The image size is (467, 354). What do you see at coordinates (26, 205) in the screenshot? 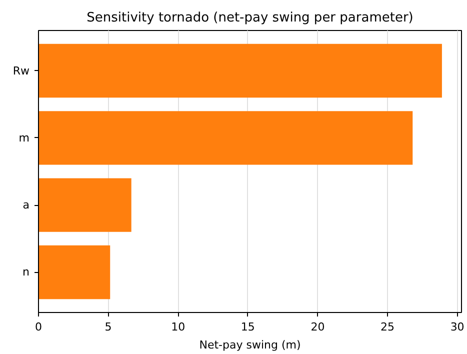
I see `y-tick-label: a` at bounding box center [26, 205].